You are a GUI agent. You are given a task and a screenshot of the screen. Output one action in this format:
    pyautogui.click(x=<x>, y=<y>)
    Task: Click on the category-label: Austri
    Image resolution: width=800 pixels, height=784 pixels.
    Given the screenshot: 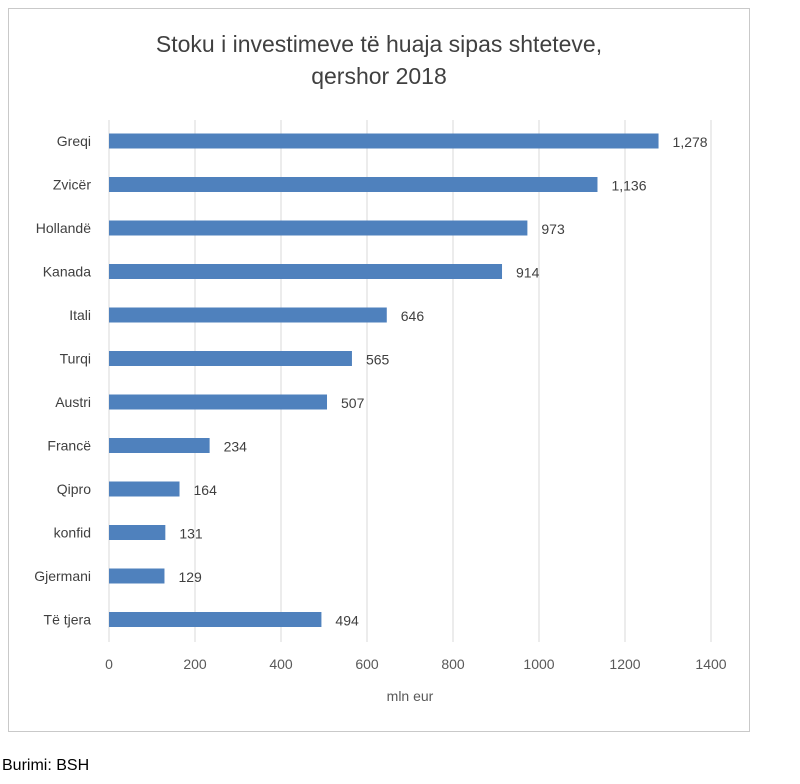 What is the action you would take?
    pyautogui.click(x=73, y=402)
    